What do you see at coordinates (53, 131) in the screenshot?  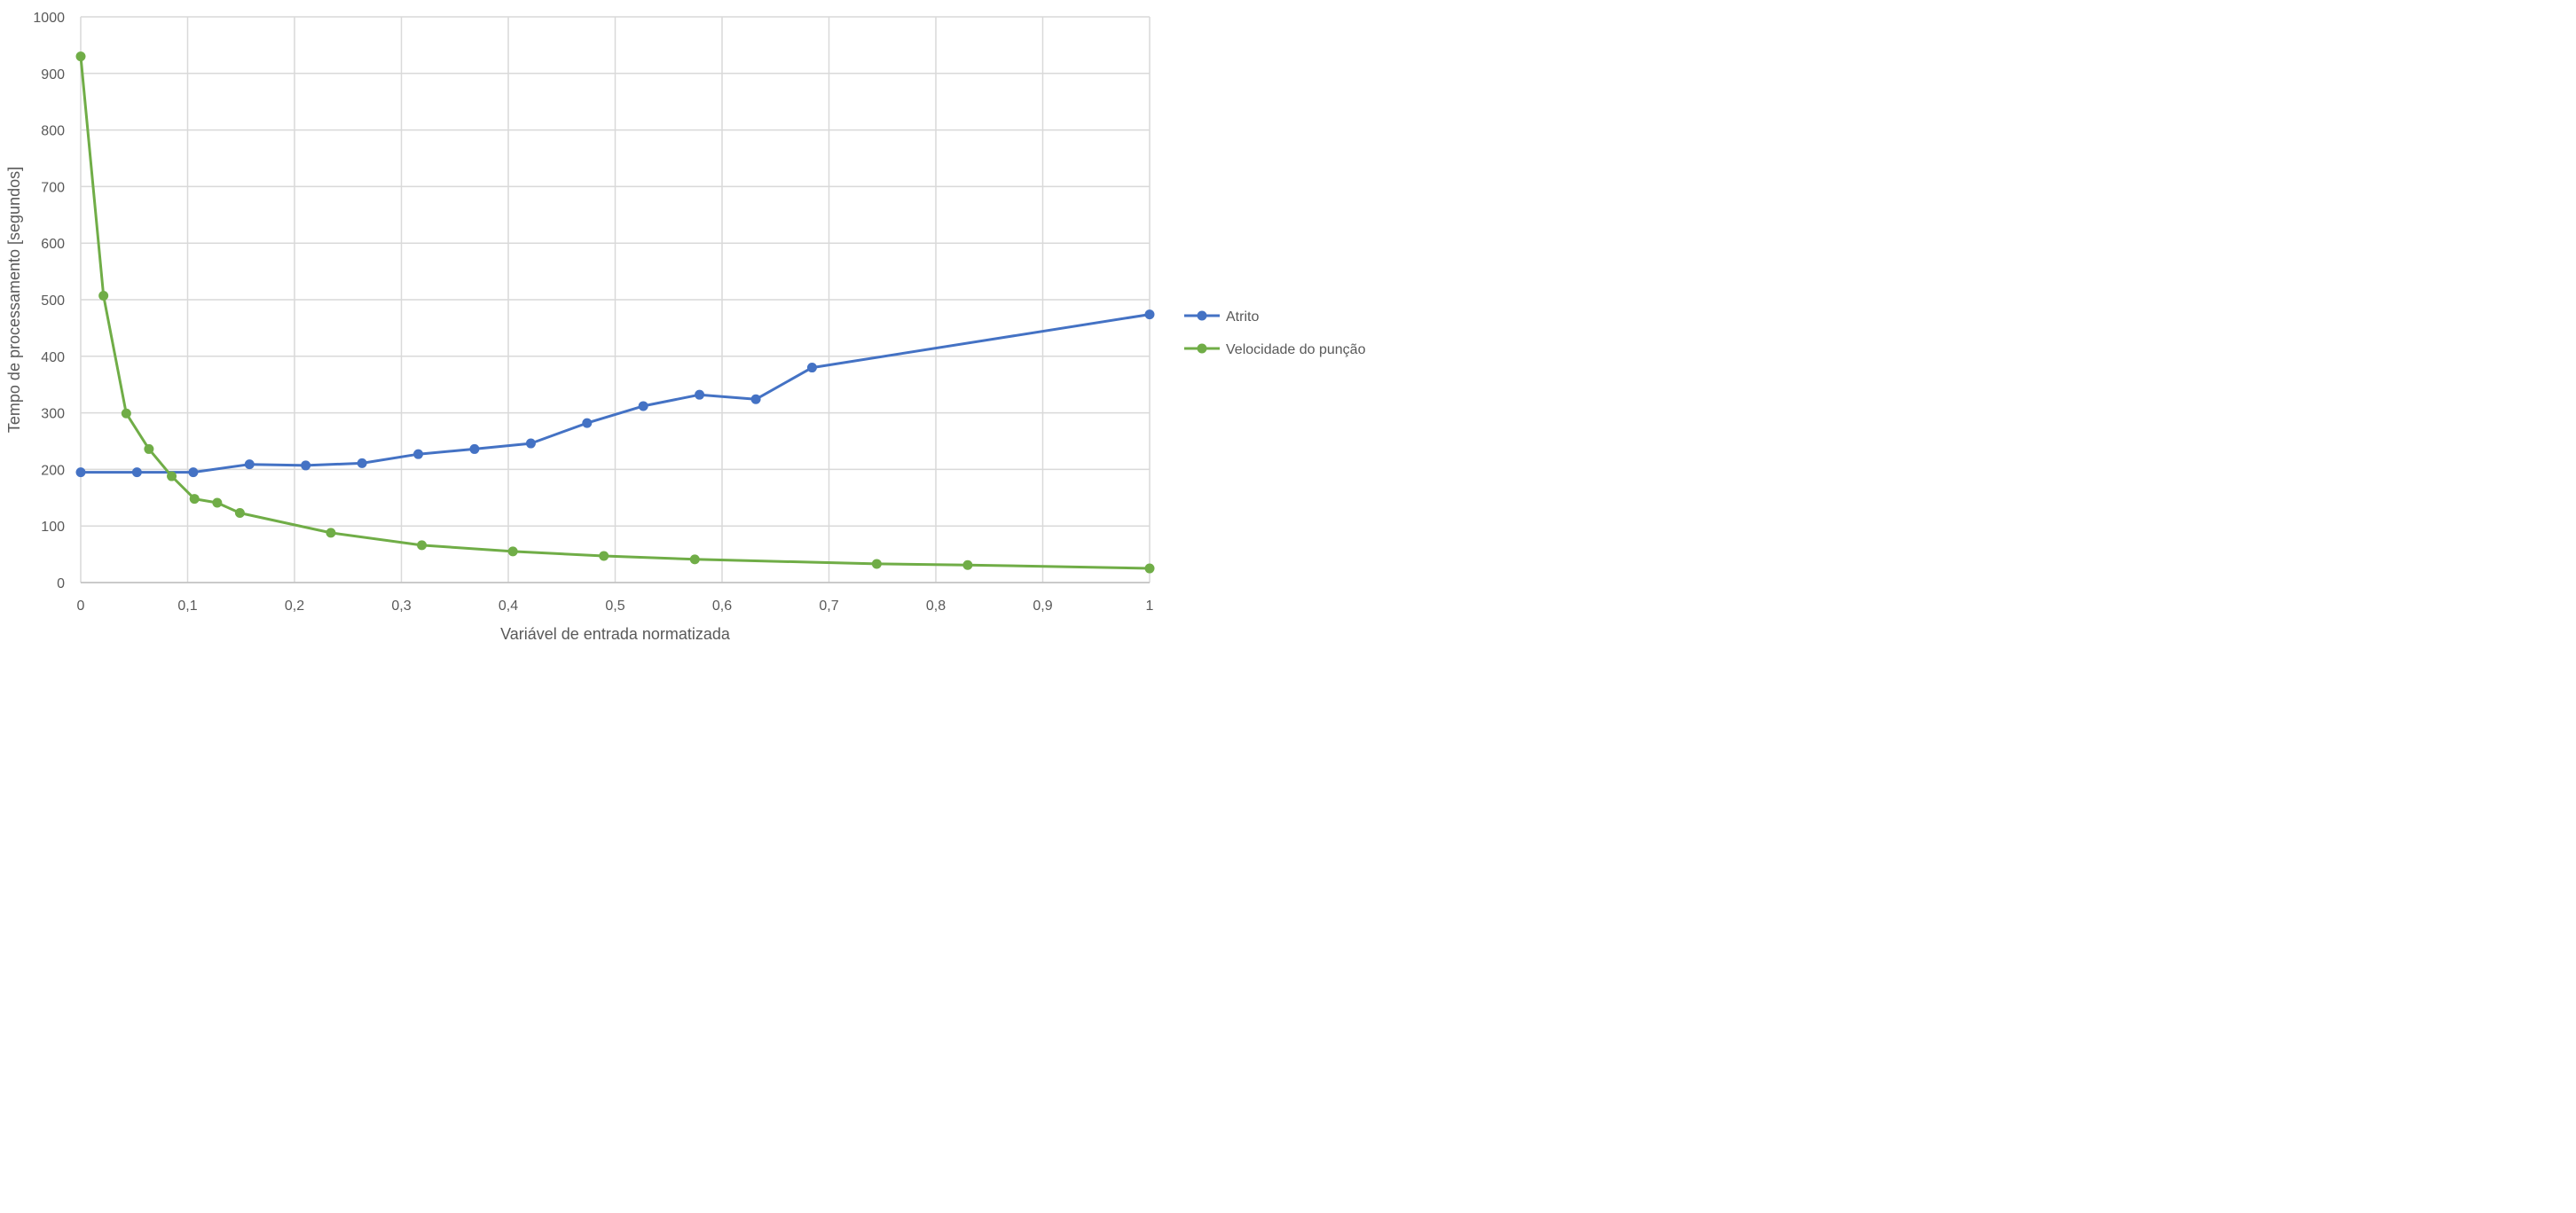 I see `y-tick-label: 800` at bounding box center [53, 131].